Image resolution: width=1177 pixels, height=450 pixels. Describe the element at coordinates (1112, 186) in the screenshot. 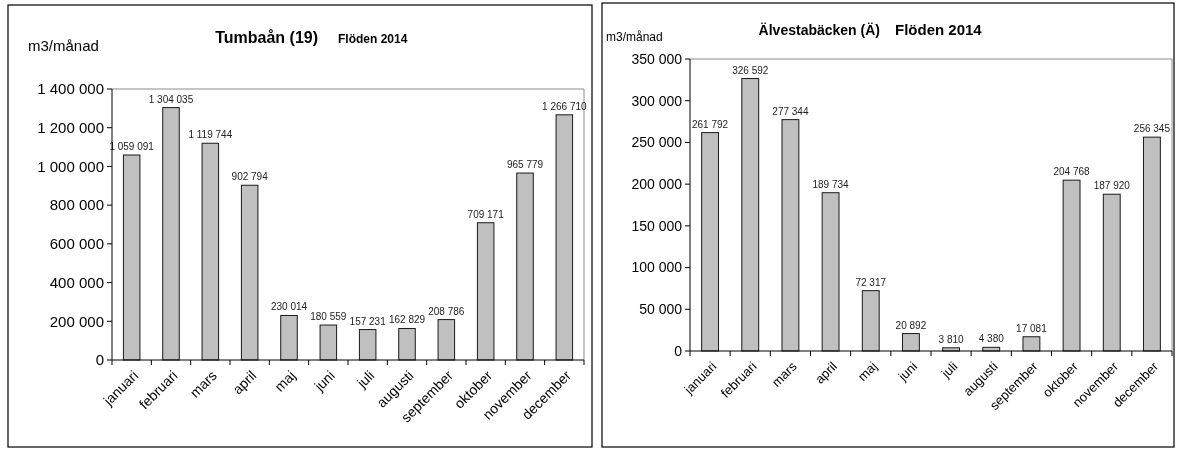

I see `data-label: 187 920` at that location.